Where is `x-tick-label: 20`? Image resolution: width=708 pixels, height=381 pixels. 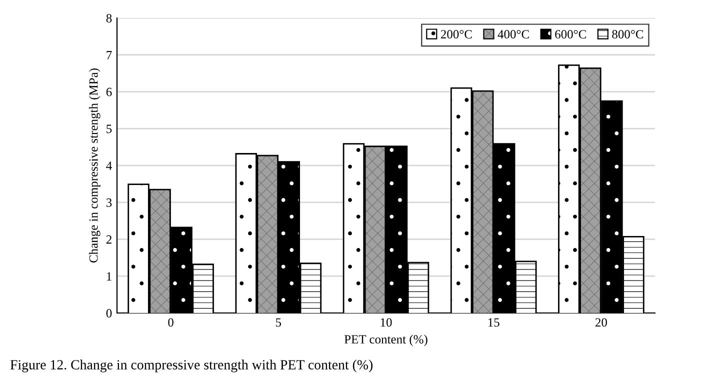 x-tick-label: 20 is located at coordinates (601, 322).